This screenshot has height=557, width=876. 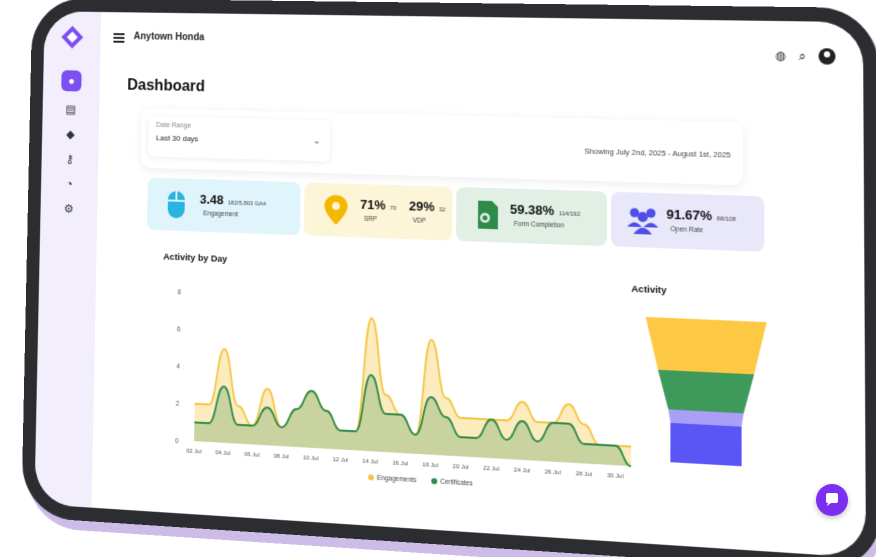 I want to click on rail-item-reports: ◔, so click(x=69, y=184).